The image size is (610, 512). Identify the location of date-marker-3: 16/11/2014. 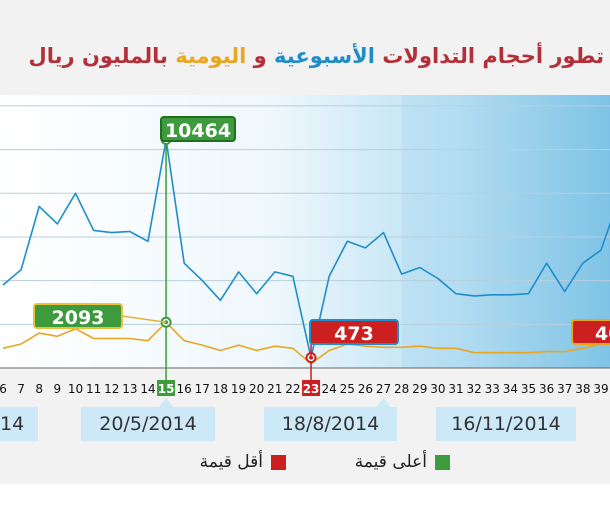
(506, 424).